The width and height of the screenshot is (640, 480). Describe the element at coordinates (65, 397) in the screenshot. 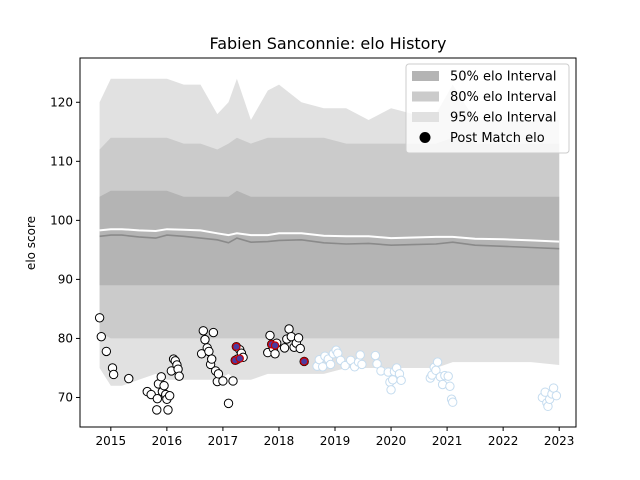

I see `y-tick-label: 70` at that location.